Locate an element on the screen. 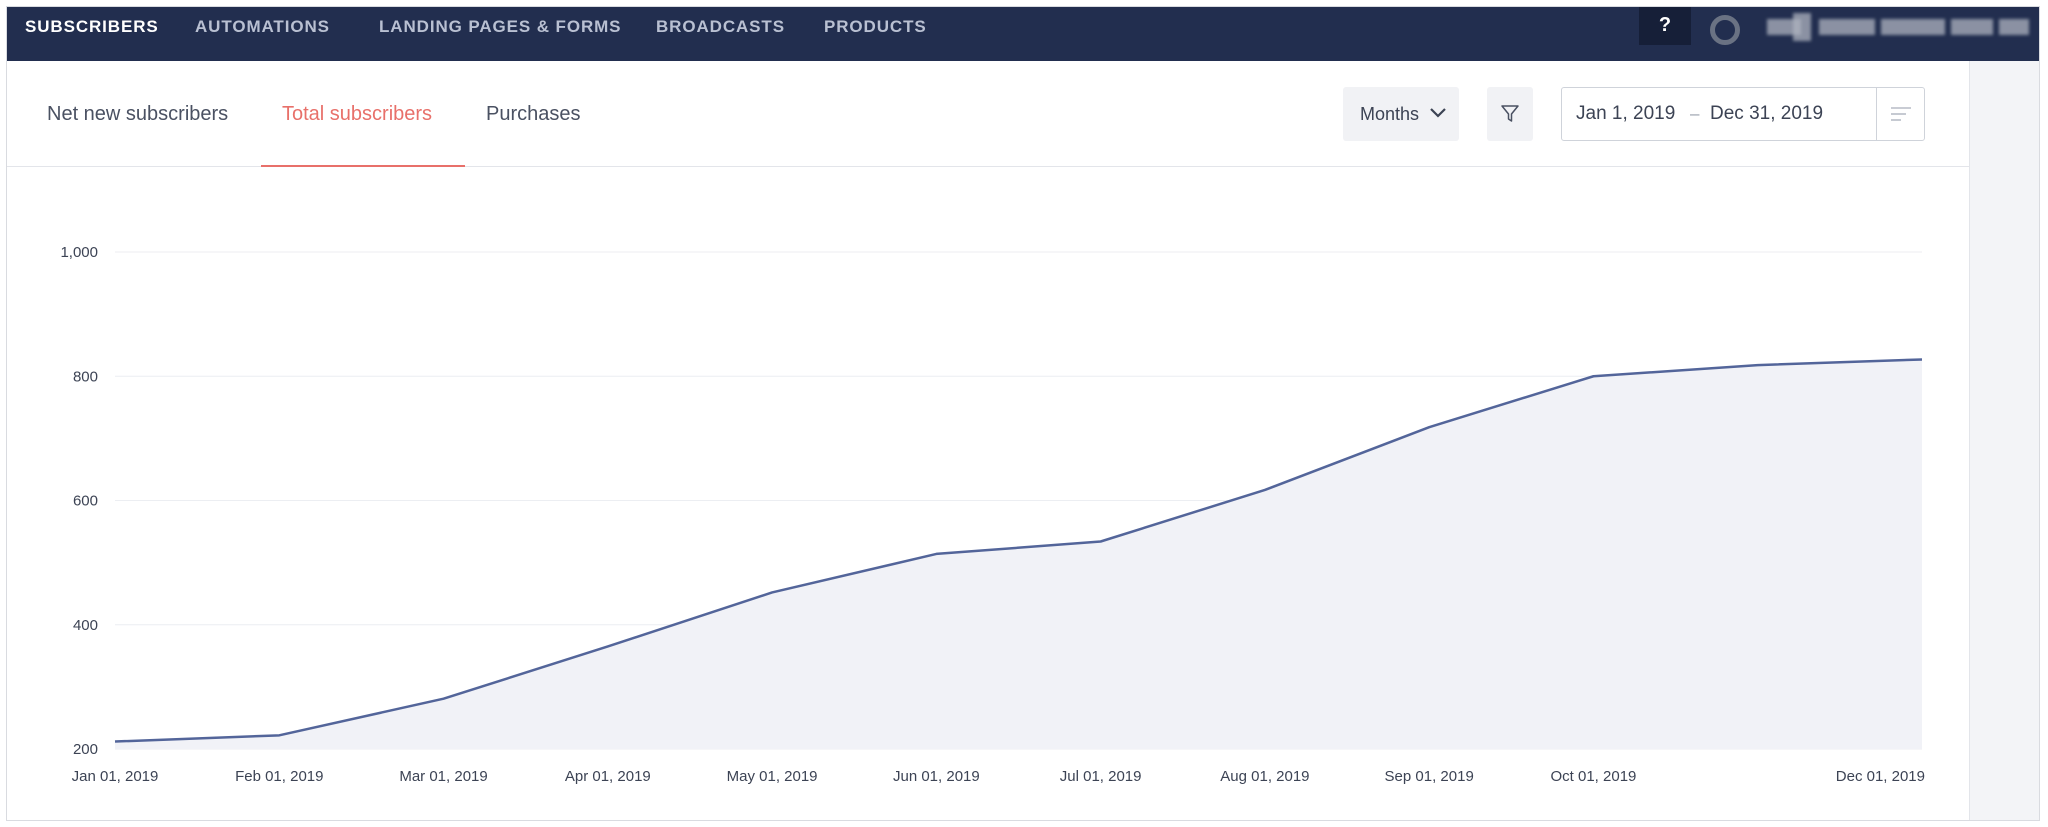 The image size is (2048, 827). help-button: ? is located at coordinates (1665, 26).